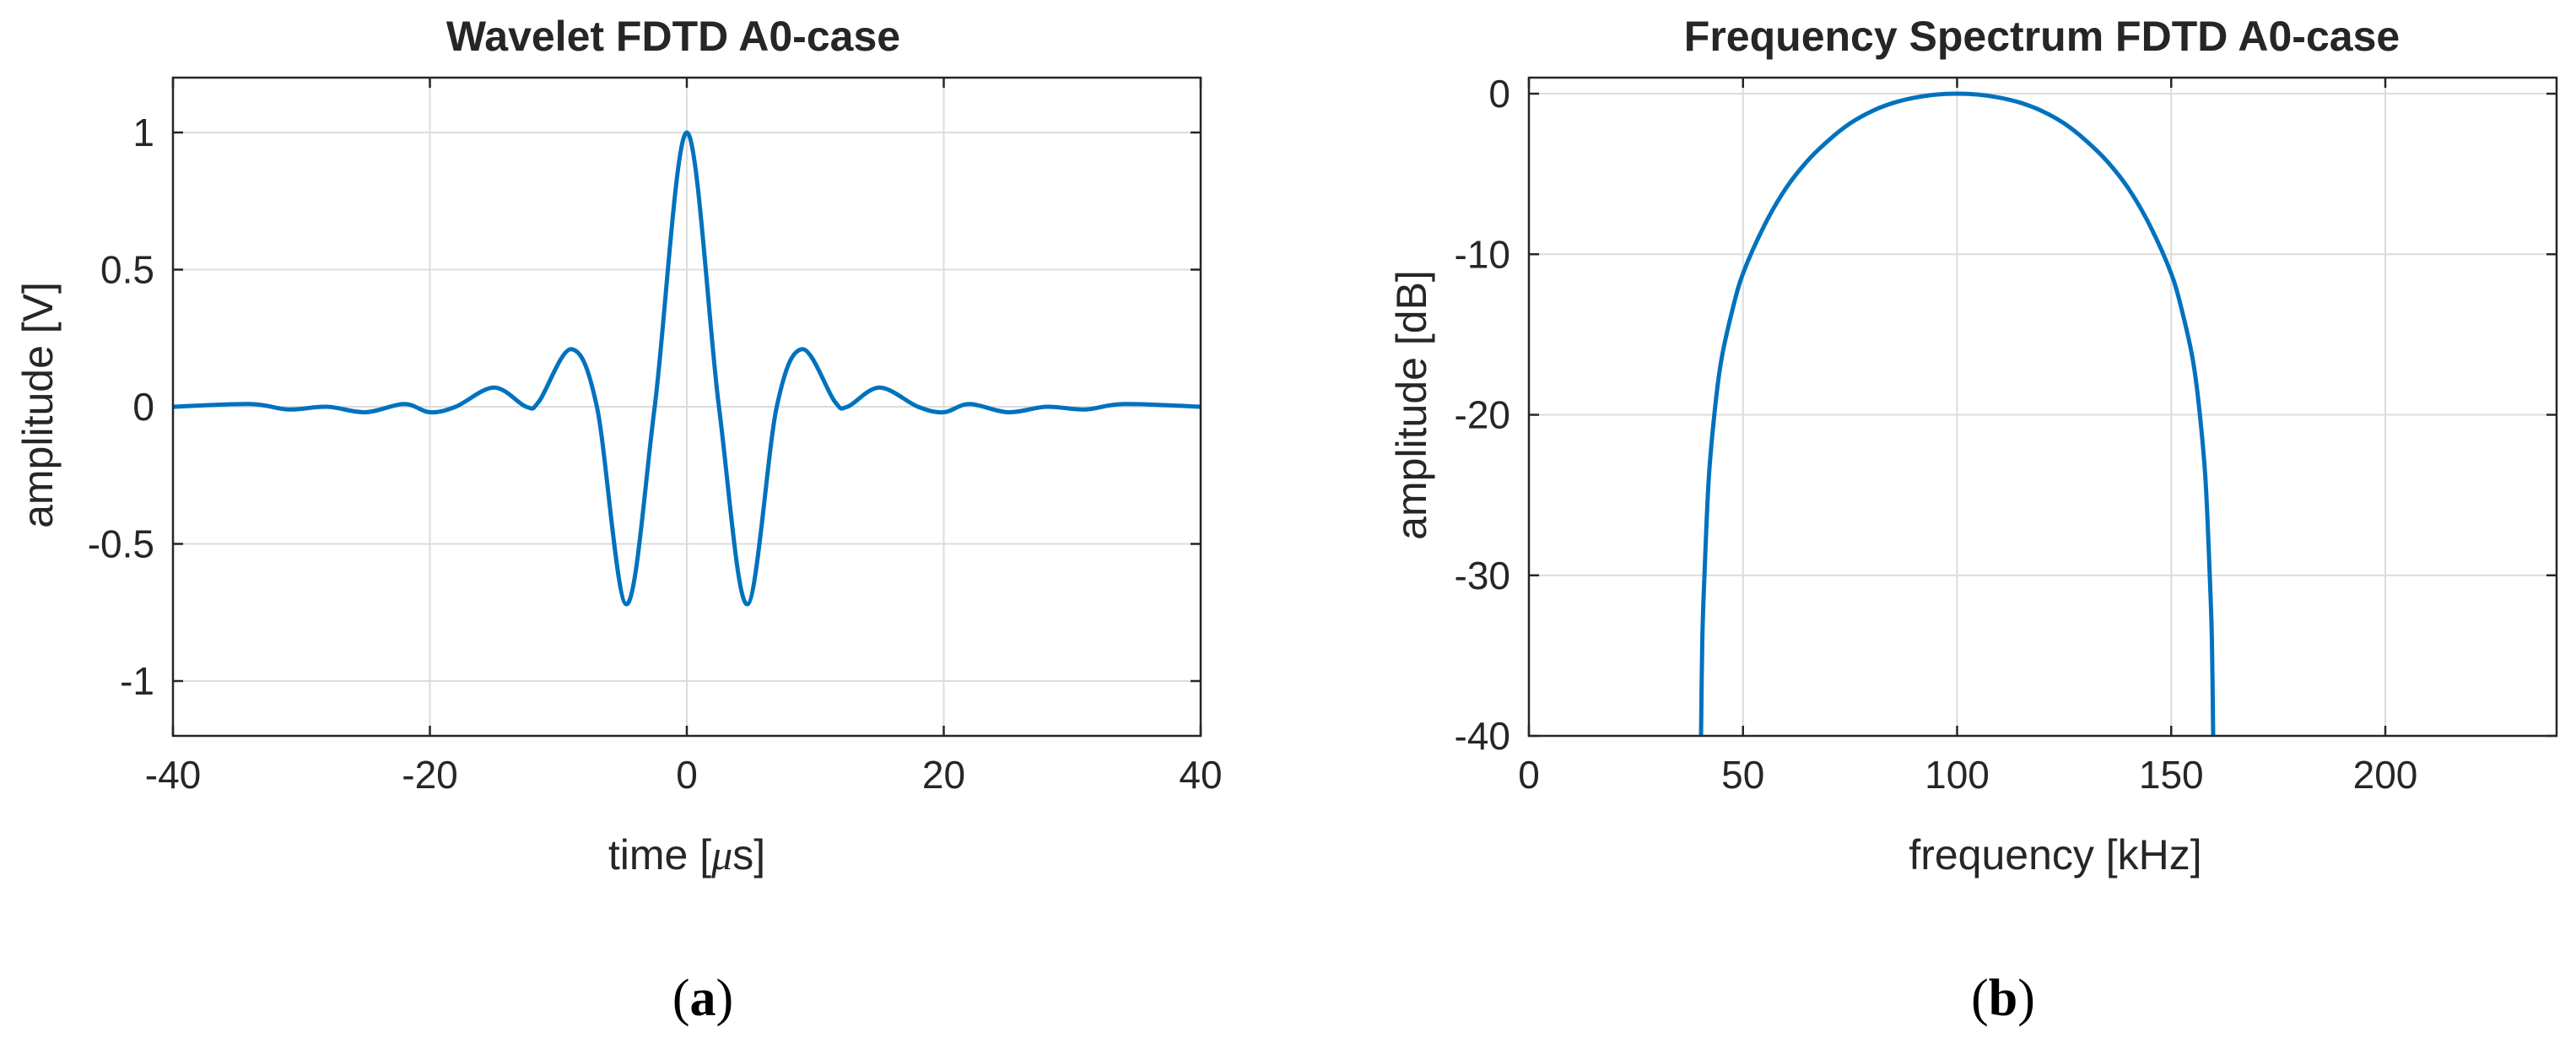  What do you see at coordinates (2385, 775) in the screenshot?
I see `x-tick-label: 200` at bounding box center [2385, 775].